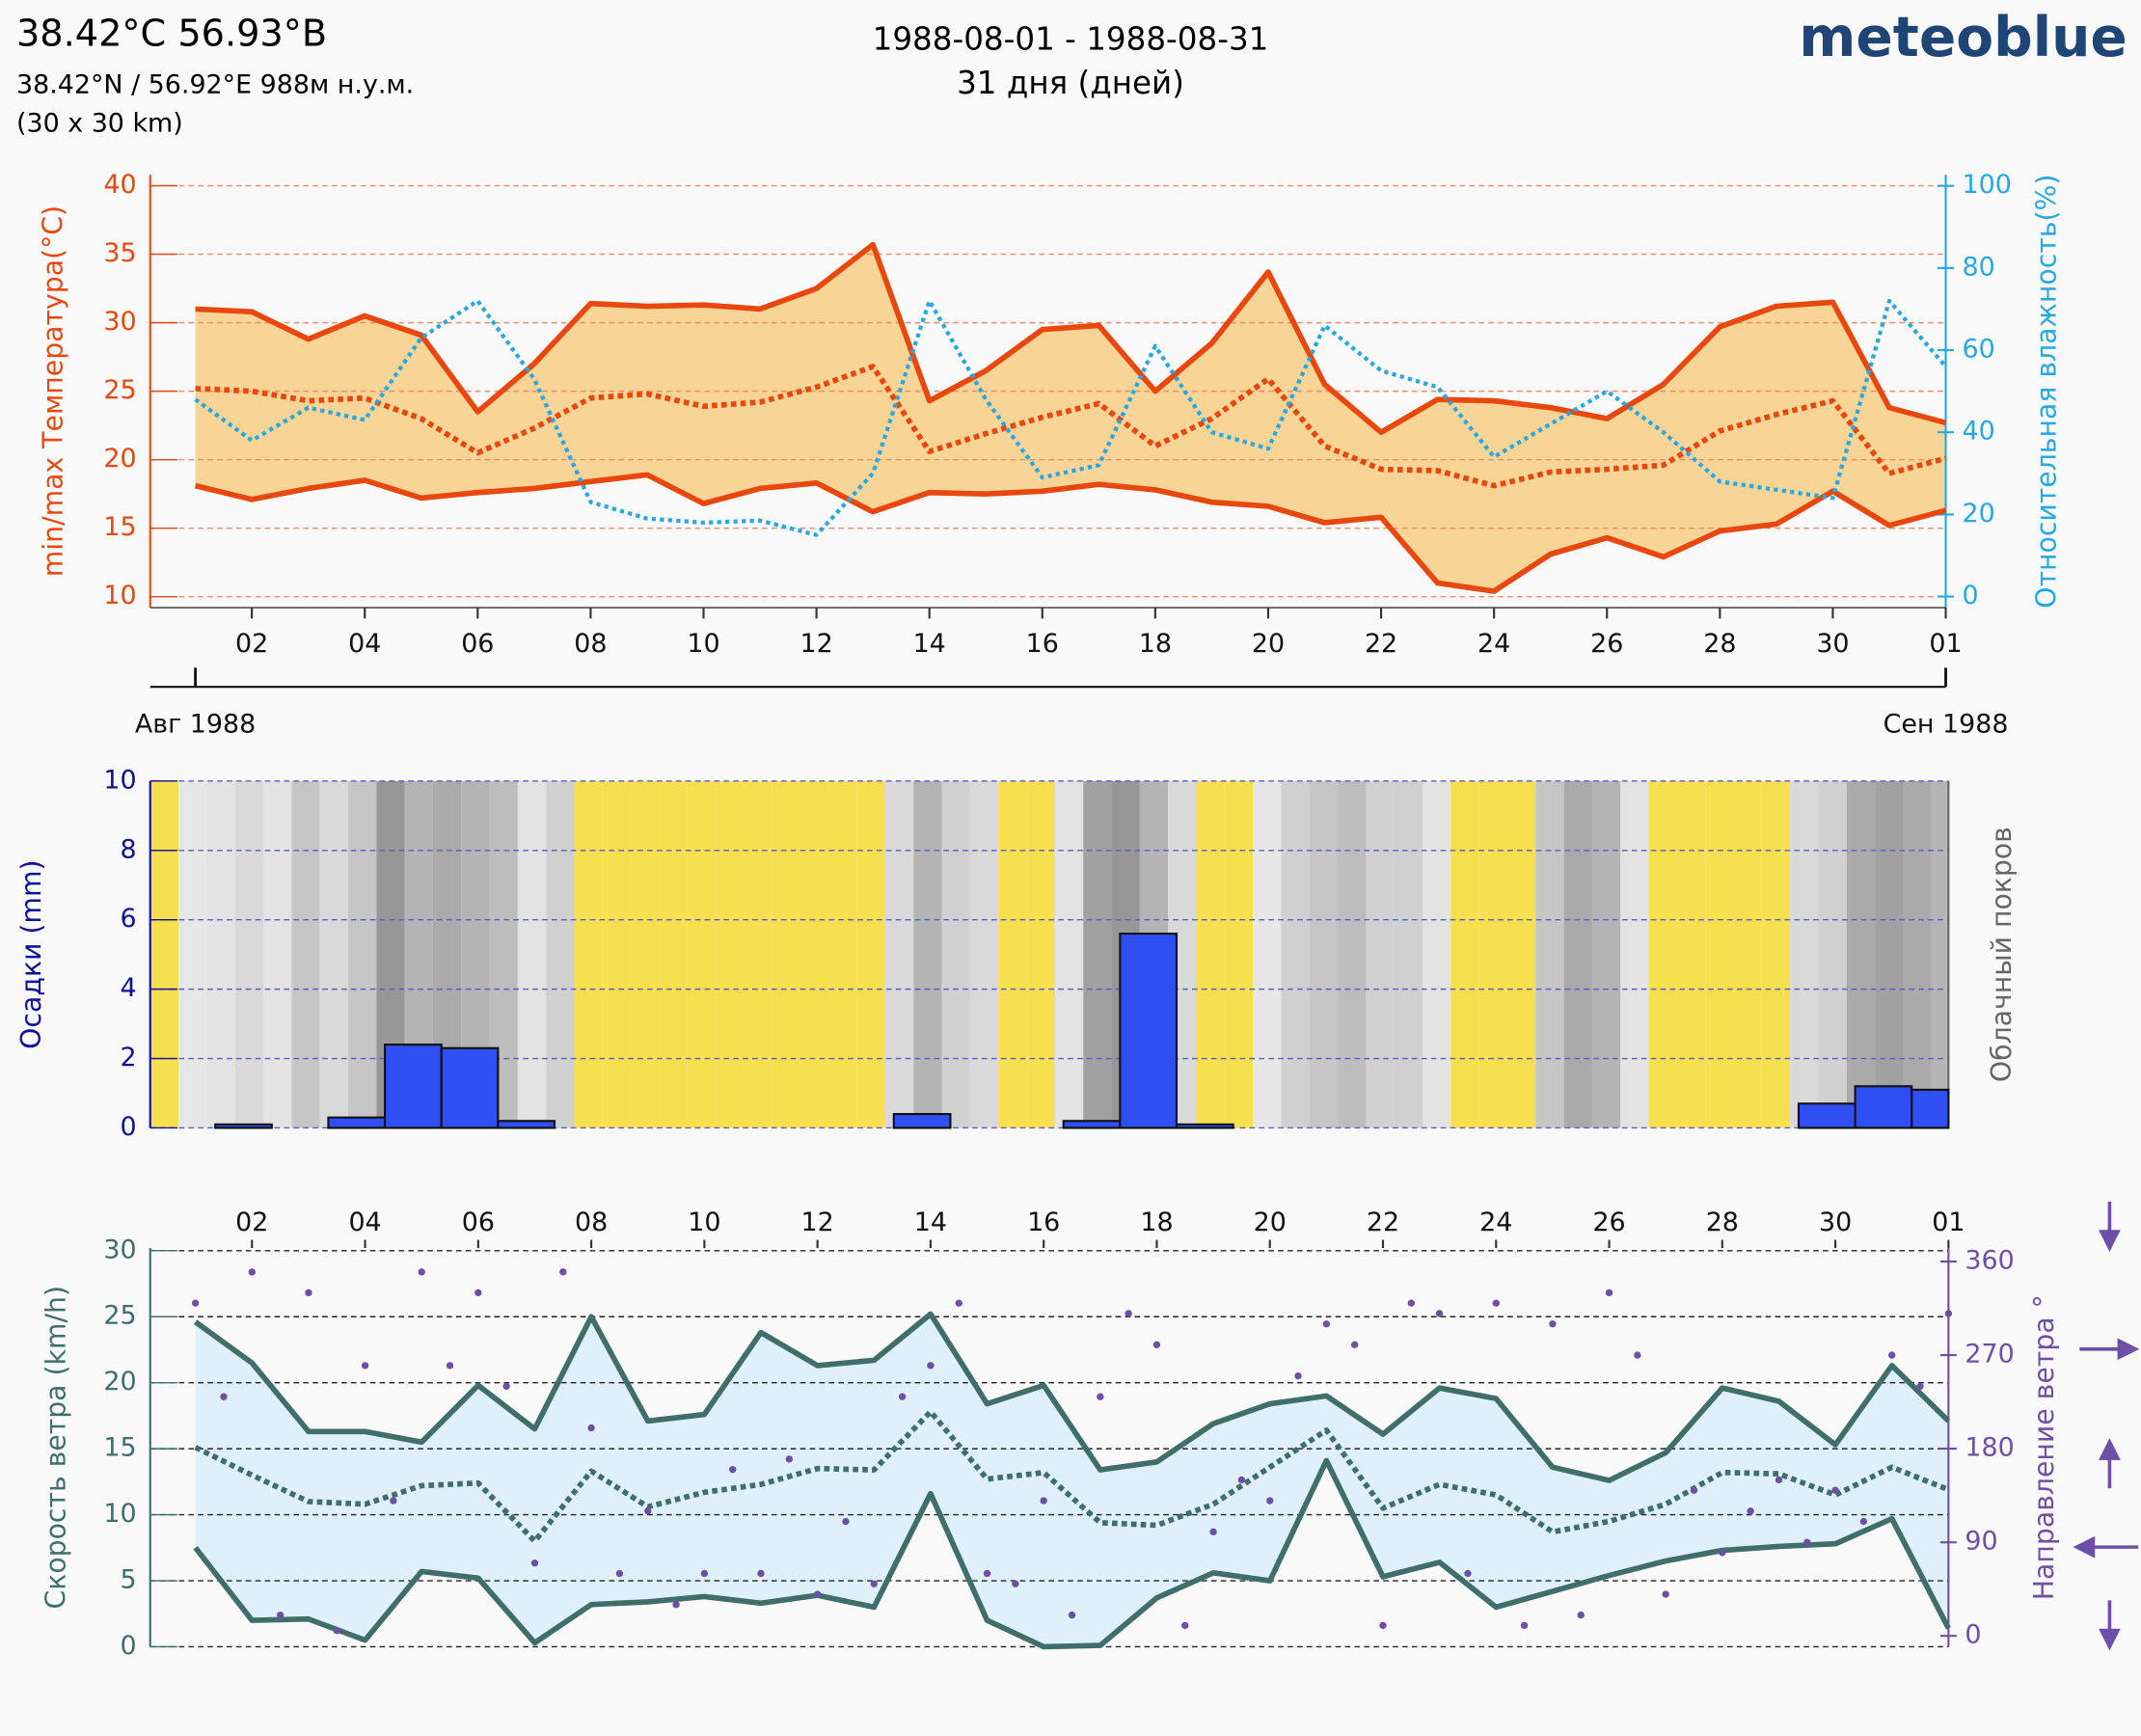  Describe the element at coordinates (2128, 1349) in the screenshot. I see `arrow-head` at that location.